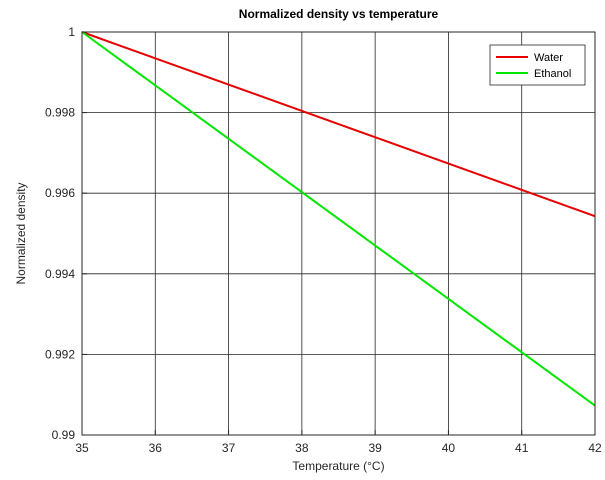 The image size is (605, 480). What do you see at coordinates (64, 435) in the screenshot?
I see `y-tick-label: 0.99` at bounding box center [64, 435].